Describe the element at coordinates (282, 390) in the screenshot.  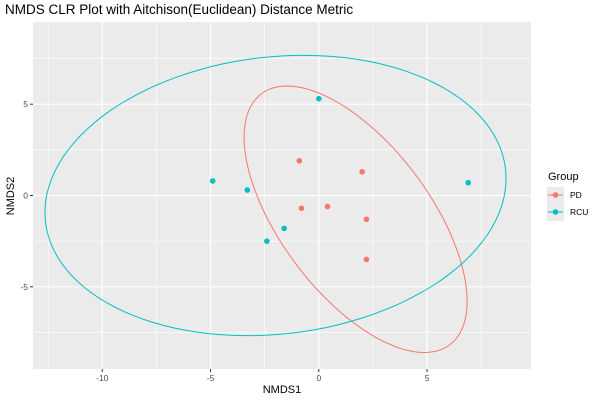
I see `x-axis-title: NMDS1` at that location.